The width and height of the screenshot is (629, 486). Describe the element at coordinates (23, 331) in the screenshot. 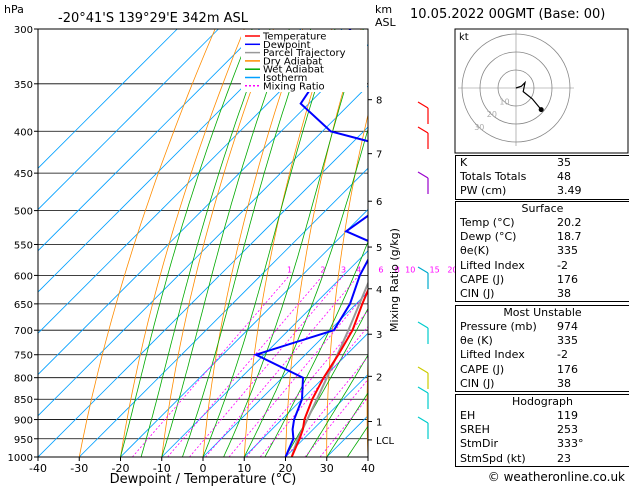

I see `pressure-tick-label: 700` at that location.